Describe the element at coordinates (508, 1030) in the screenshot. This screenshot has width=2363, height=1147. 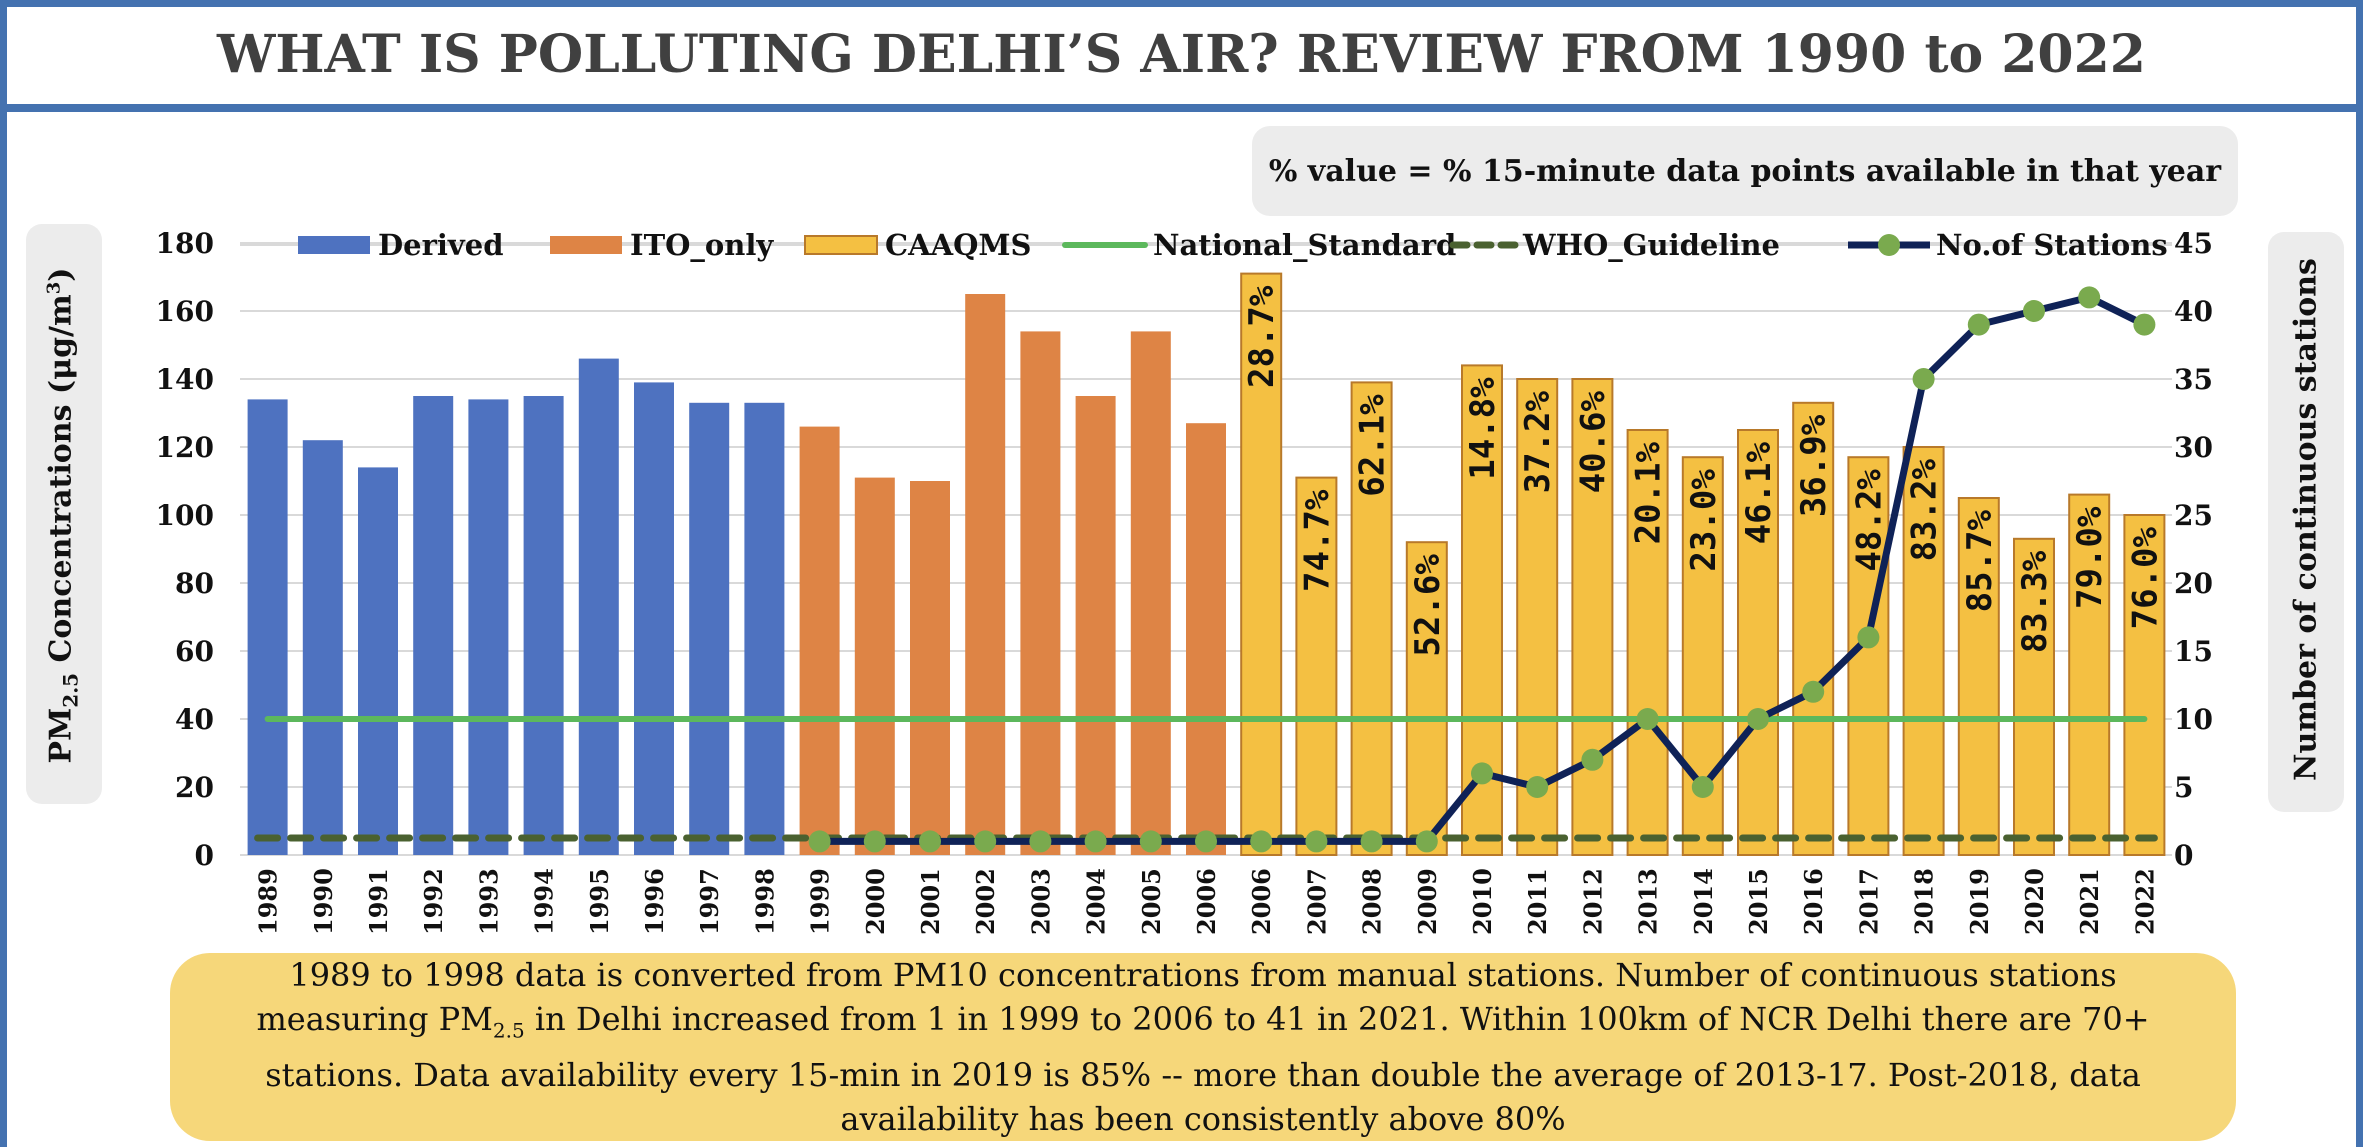
I see `footnote-sub: 2.5` at that location.